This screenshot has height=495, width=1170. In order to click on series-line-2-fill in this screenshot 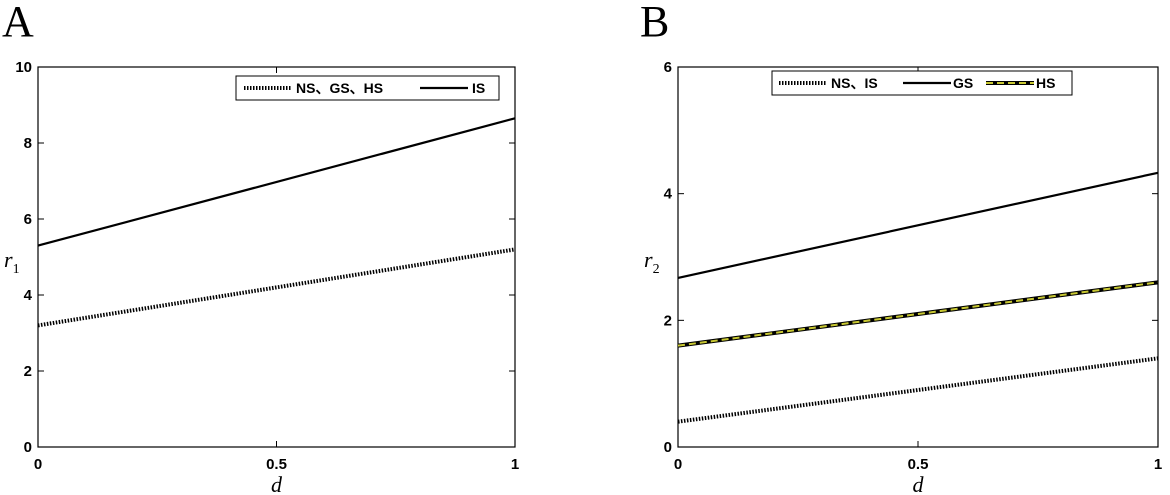, I will do `click(918, 314)`.